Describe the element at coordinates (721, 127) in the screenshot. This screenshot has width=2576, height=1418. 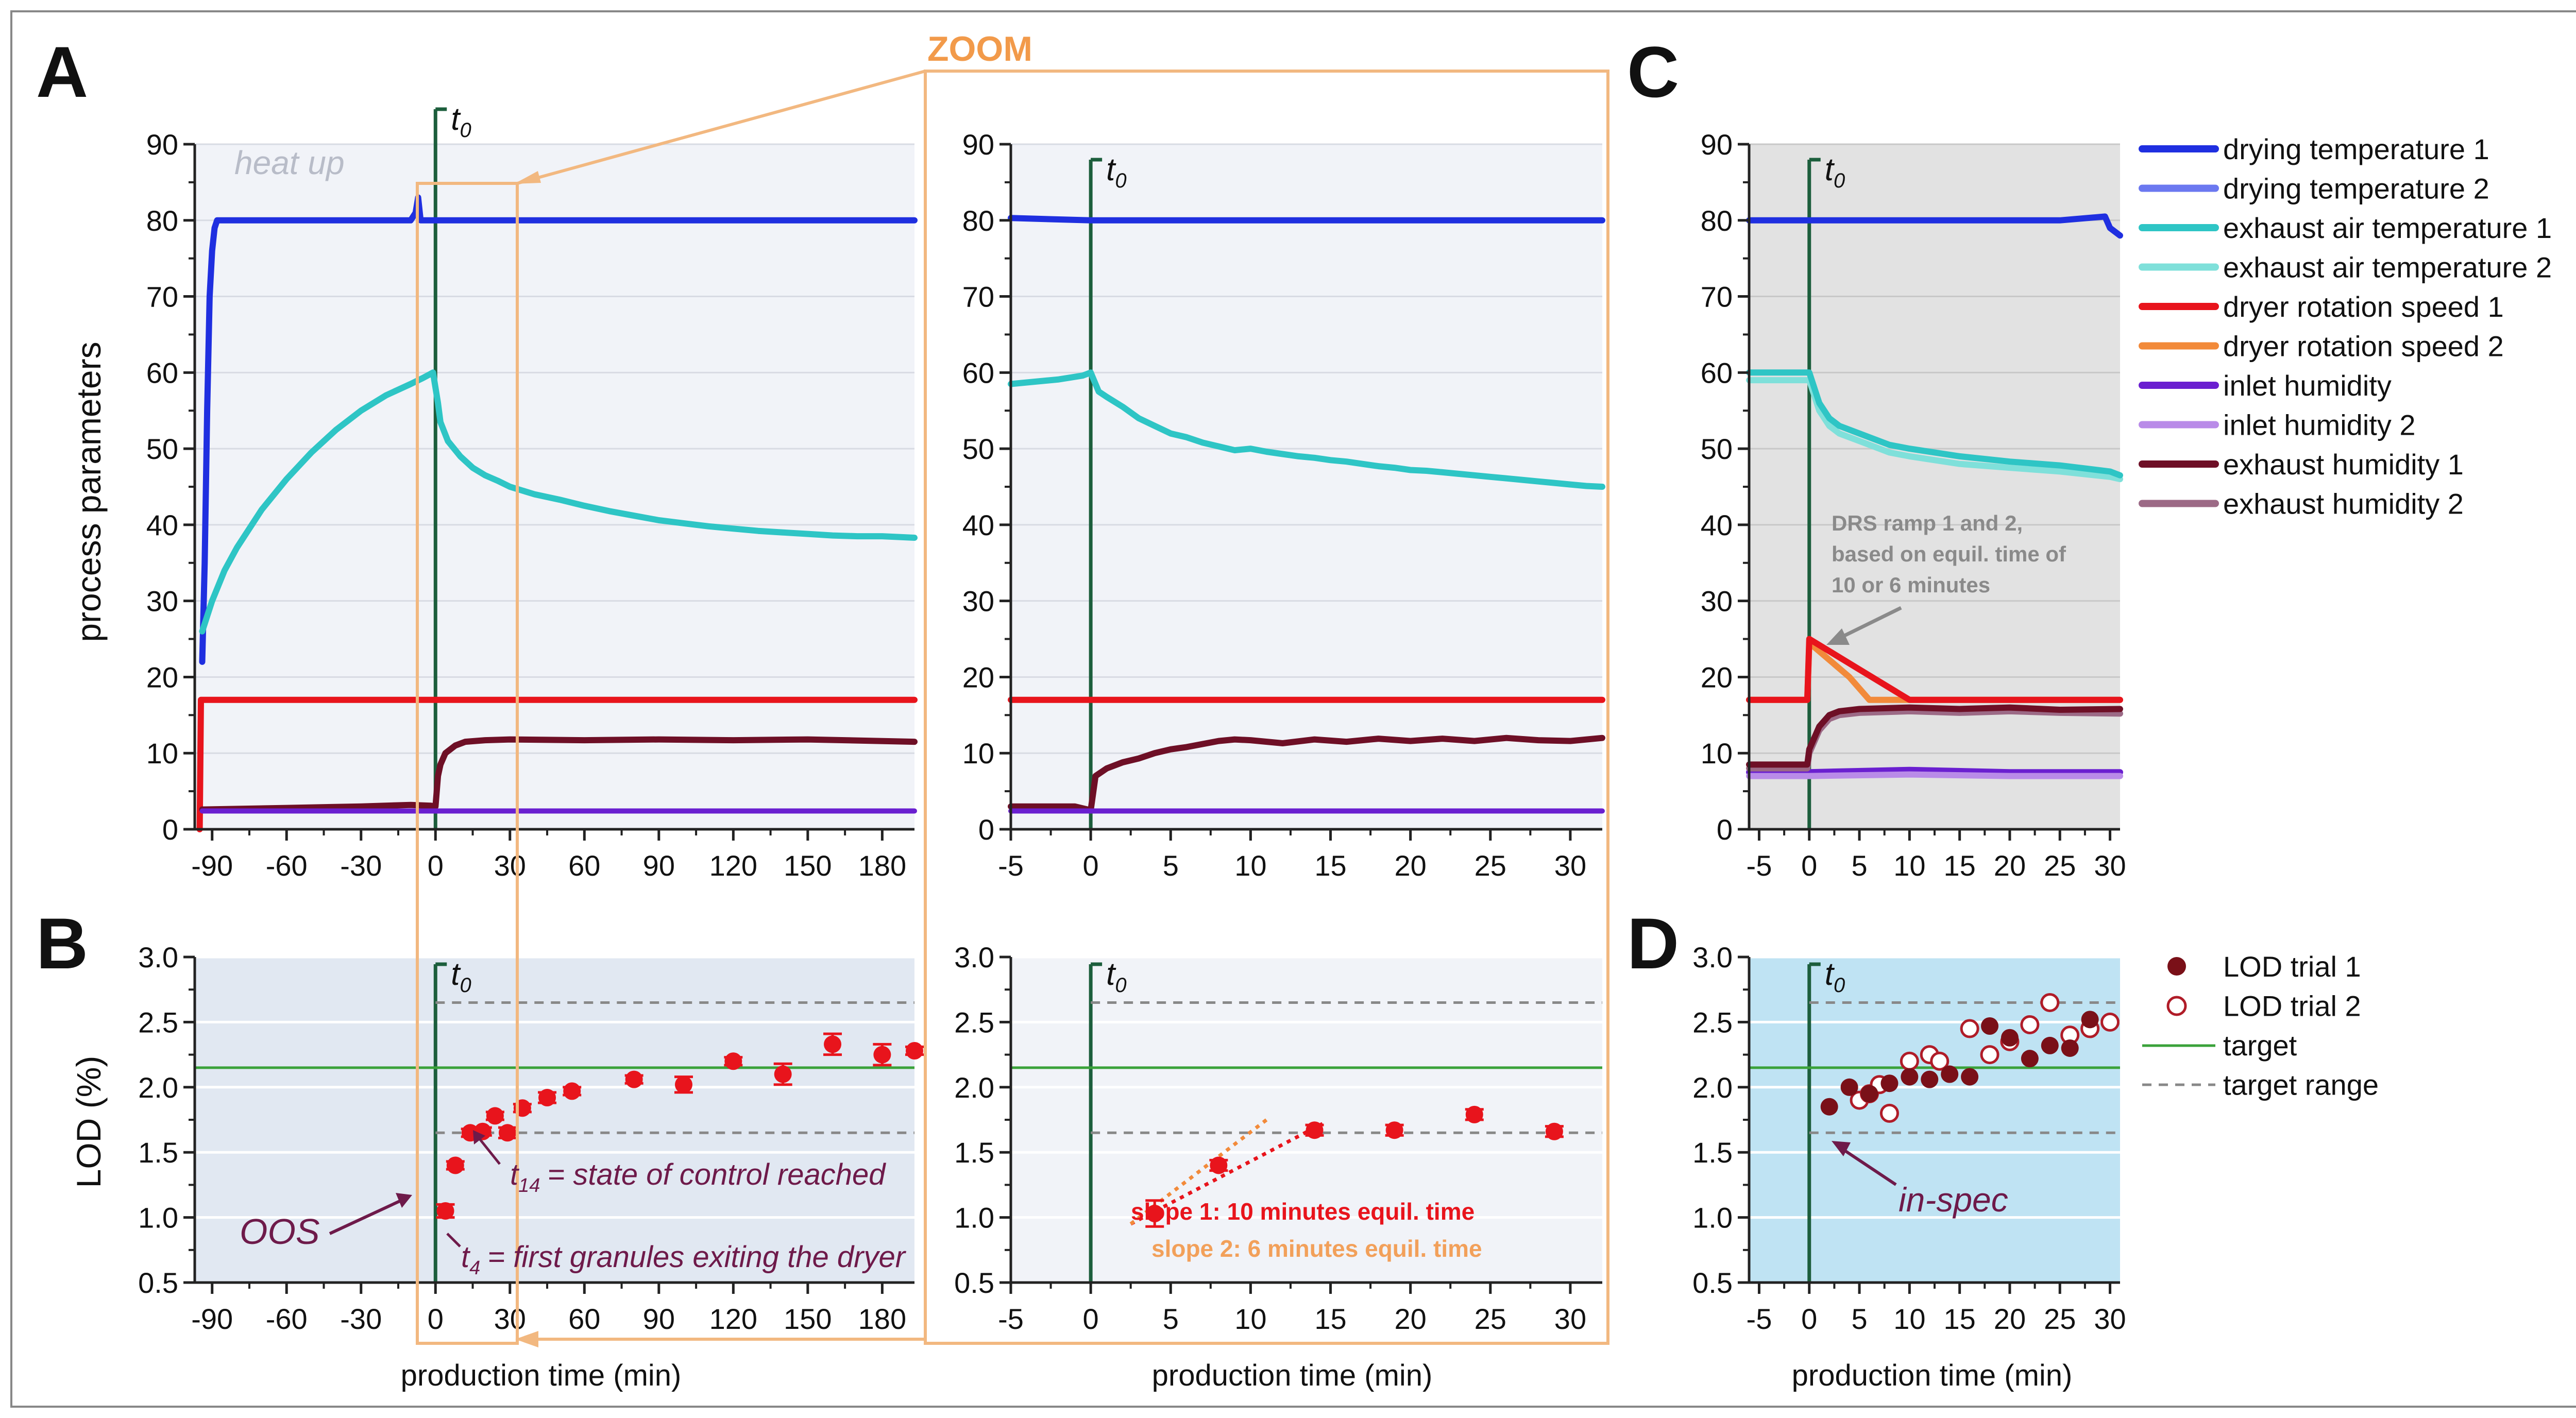
I see `zoom-connector-line` at that location.